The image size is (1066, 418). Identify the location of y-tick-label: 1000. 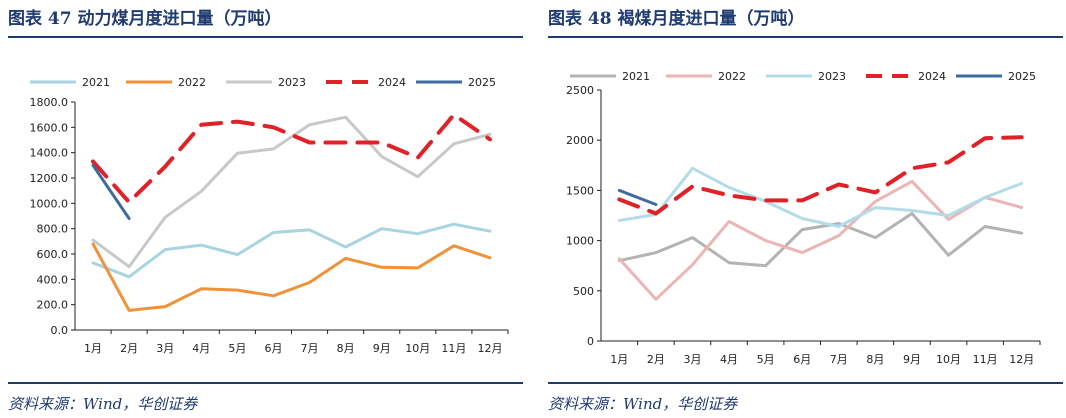
(580, 241).